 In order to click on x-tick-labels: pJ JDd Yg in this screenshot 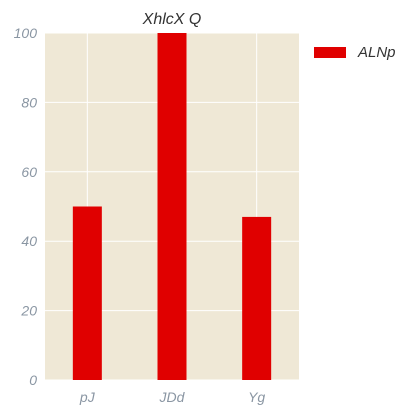, I will do `click(172, 397)`.